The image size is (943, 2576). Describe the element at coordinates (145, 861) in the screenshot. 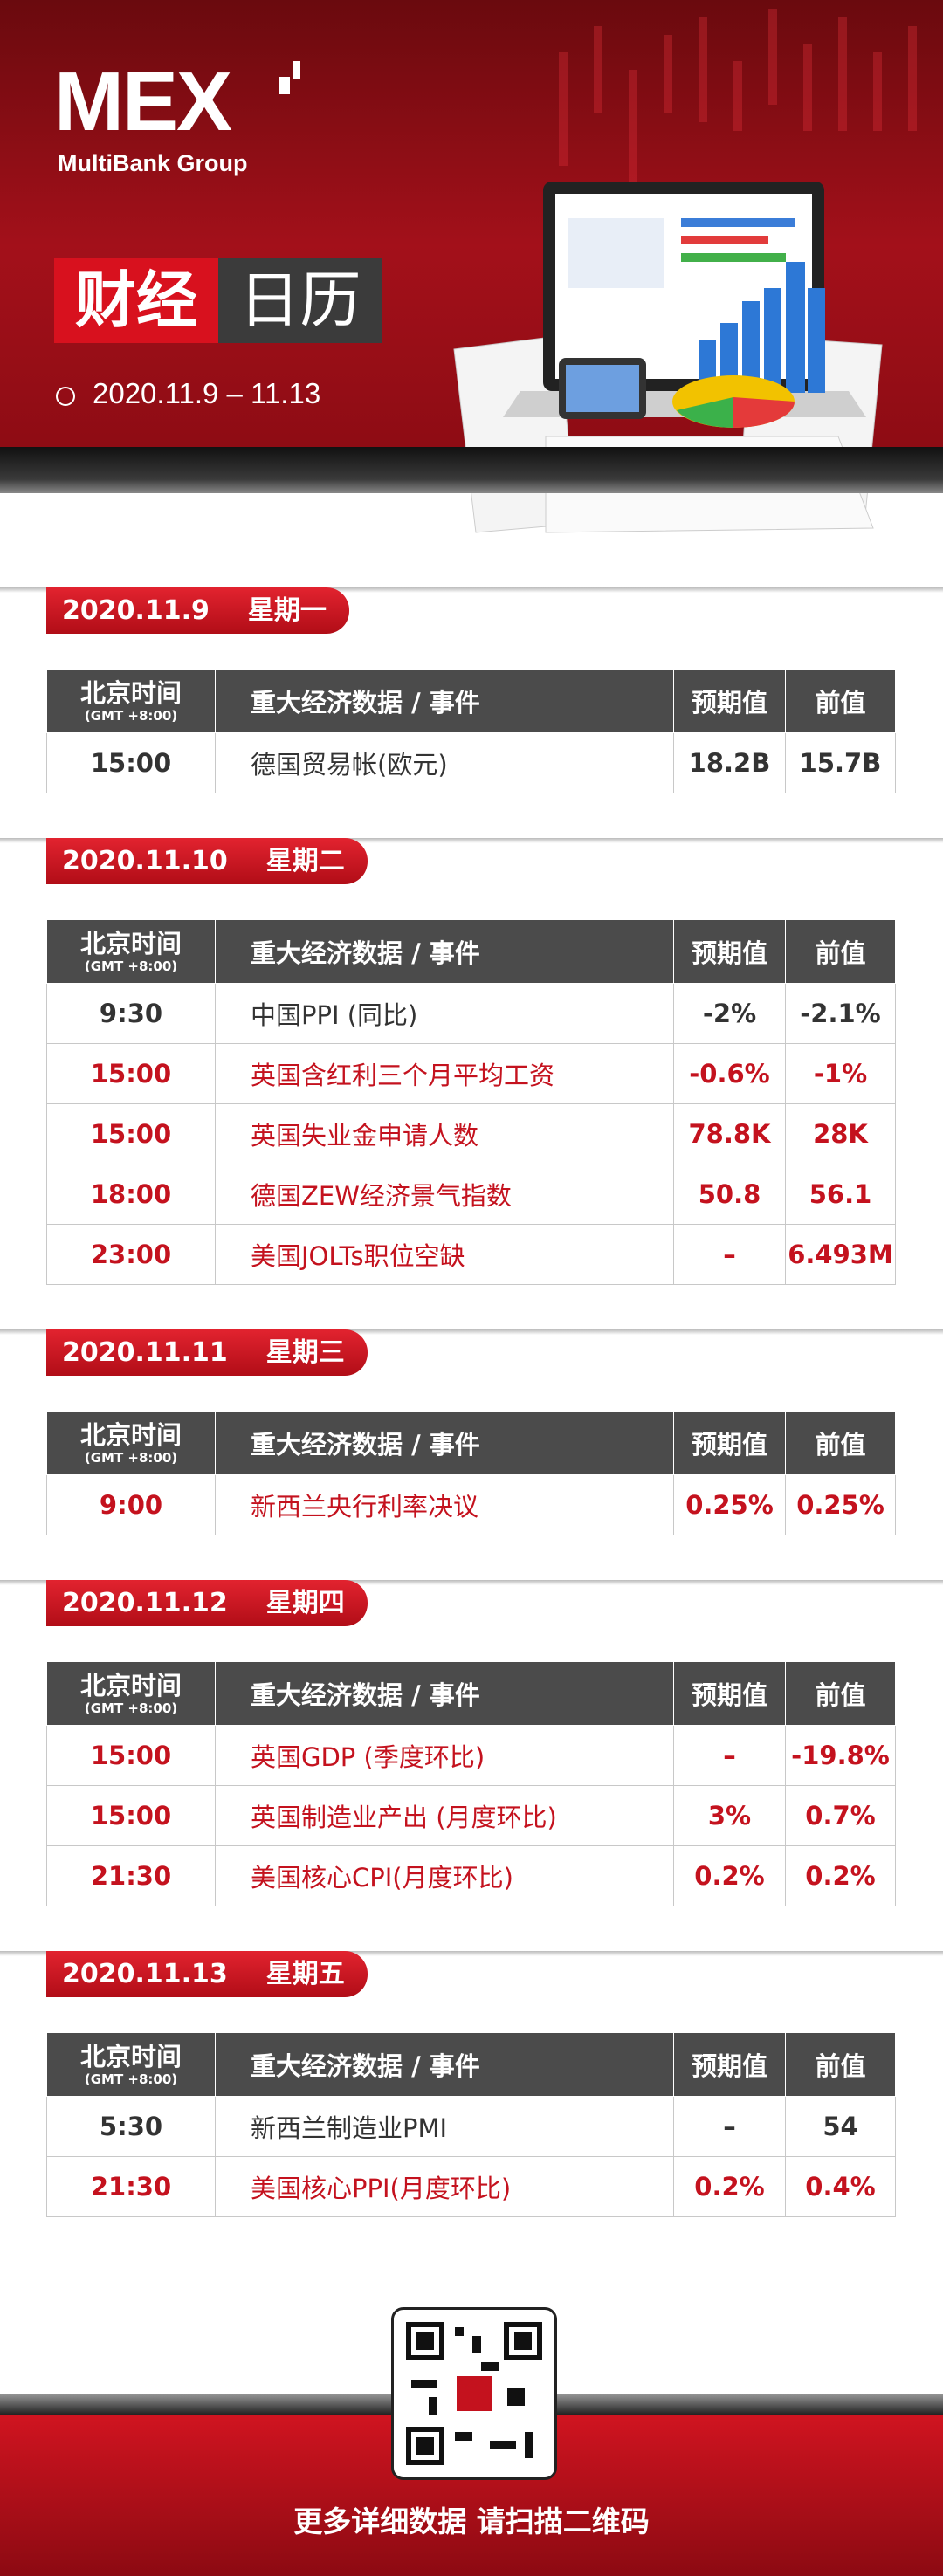

I see `day-date: 2020.11.10` at that location.